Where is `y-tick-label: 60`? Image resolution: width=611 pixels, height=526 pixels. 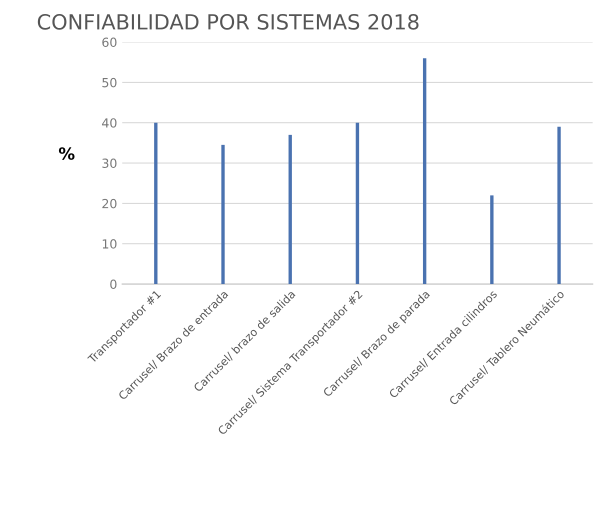 y-tick-label: 60 is located at coordinates (109, 43).